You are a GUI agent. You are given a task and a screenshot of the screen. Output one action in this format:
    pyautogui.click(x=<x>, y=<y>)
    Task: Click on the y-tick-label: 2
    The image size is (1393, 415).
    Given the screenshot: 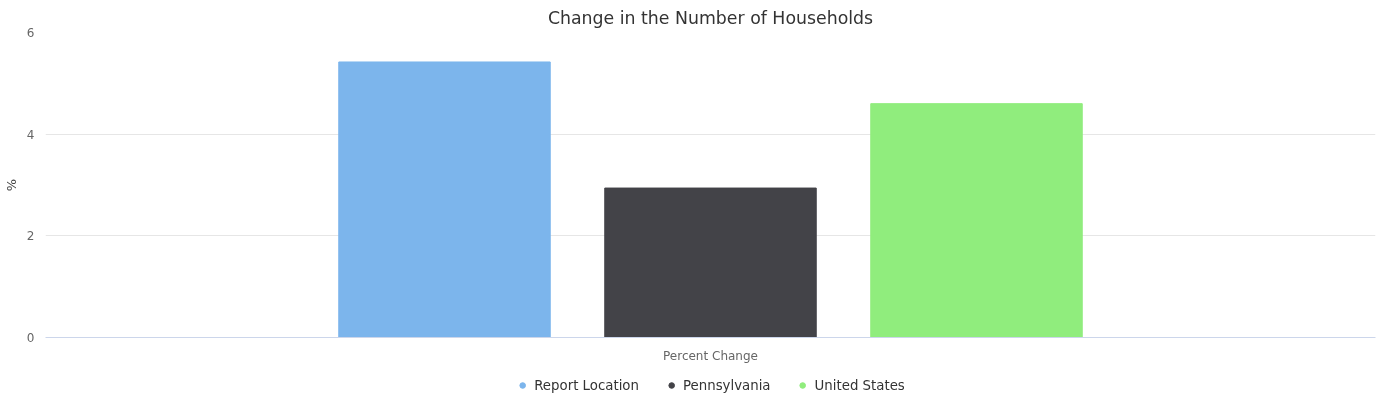 What is the action you would take?
    pyautogui.click(x=30, y=236)
    